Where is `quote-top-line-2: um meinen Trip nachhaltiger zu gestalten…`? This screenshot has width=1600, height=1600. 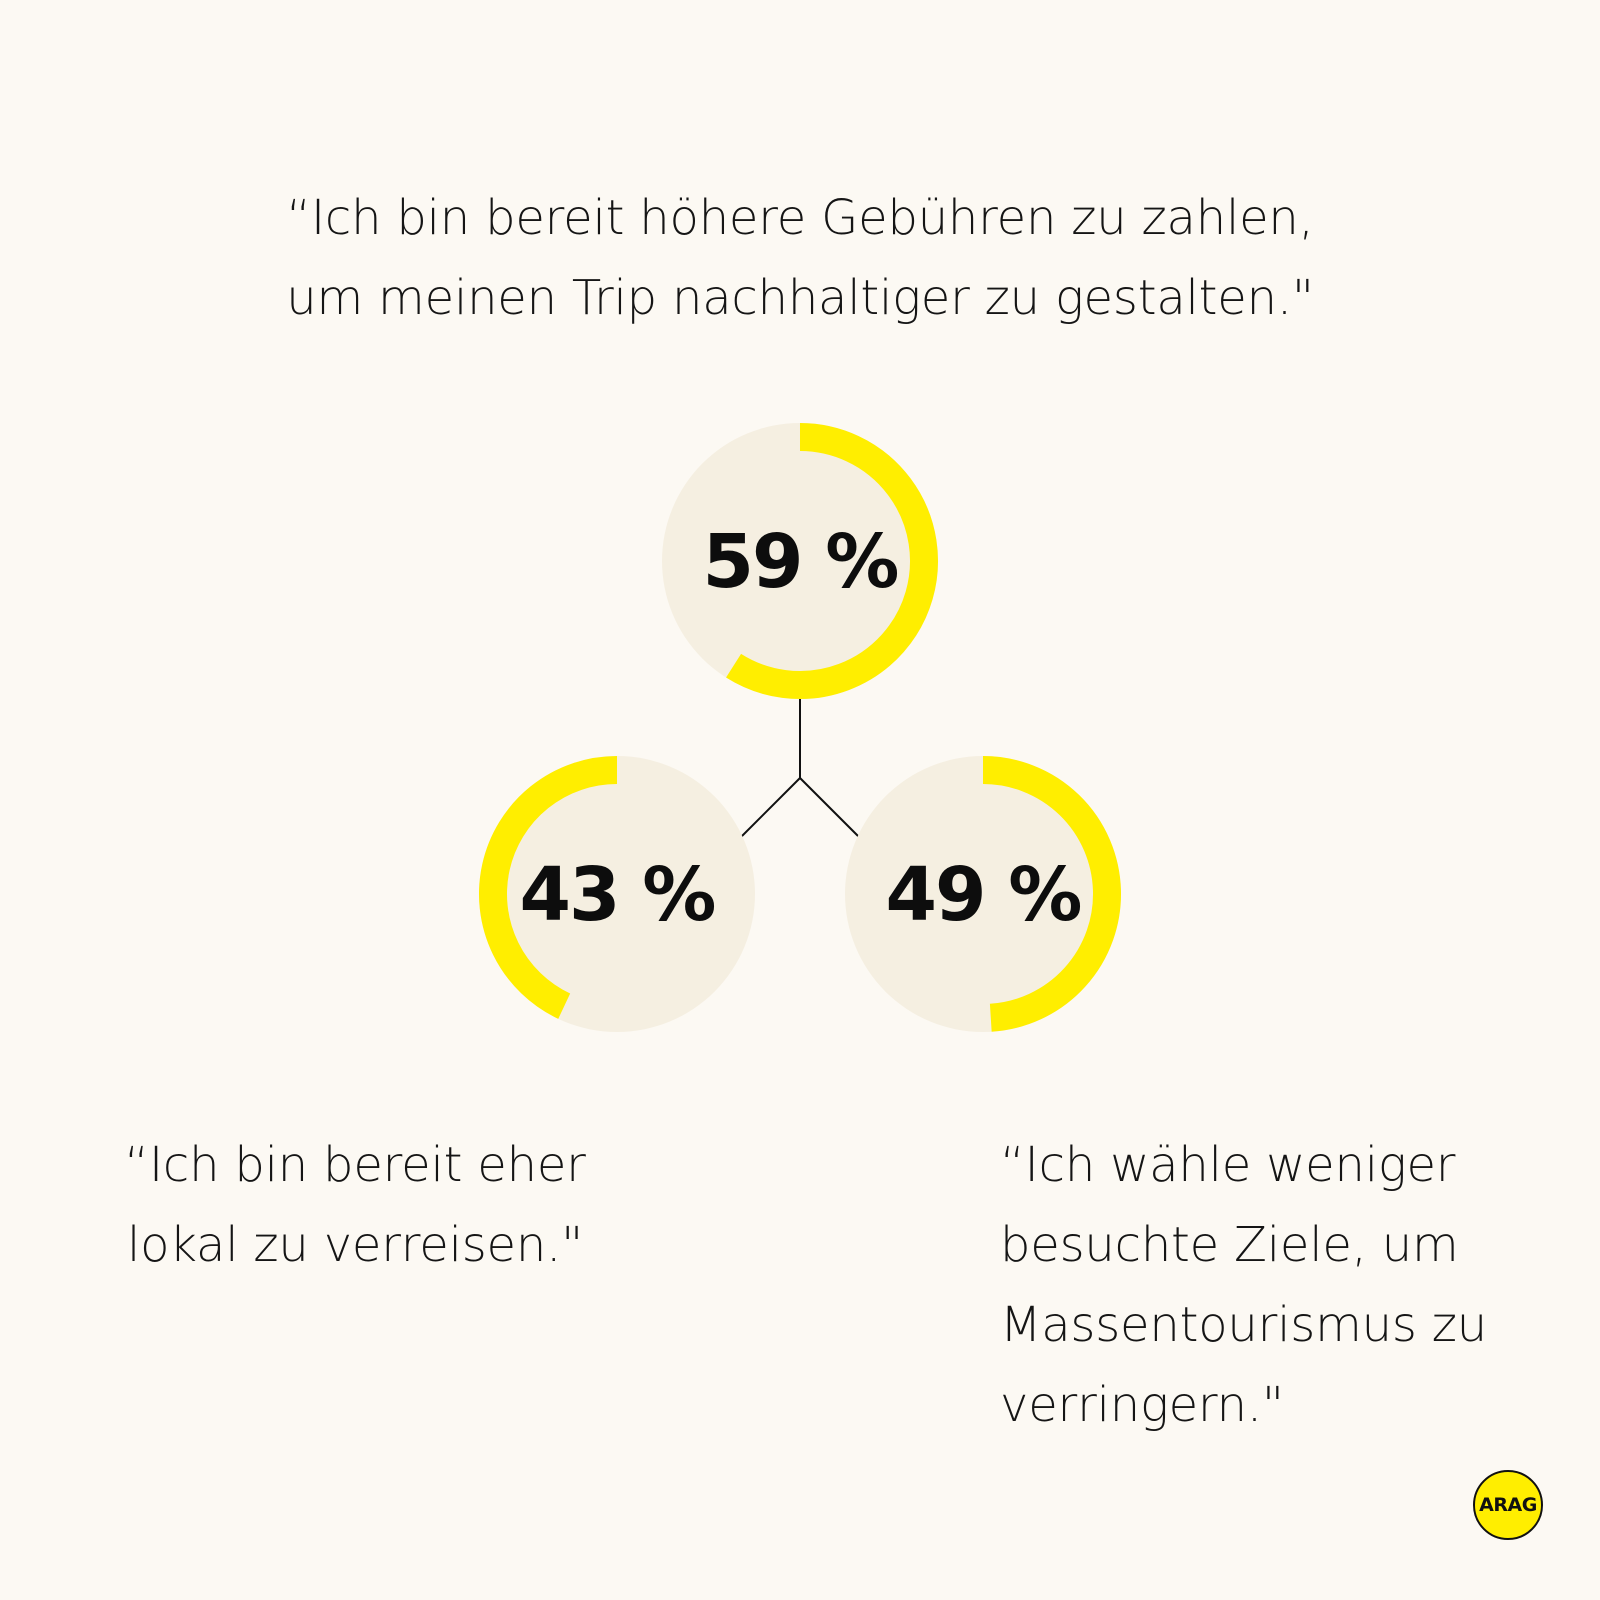 quote-top-line-2: um meinen Trip nachhaltiger zu gestalten… is located at coordinates (800, 298).